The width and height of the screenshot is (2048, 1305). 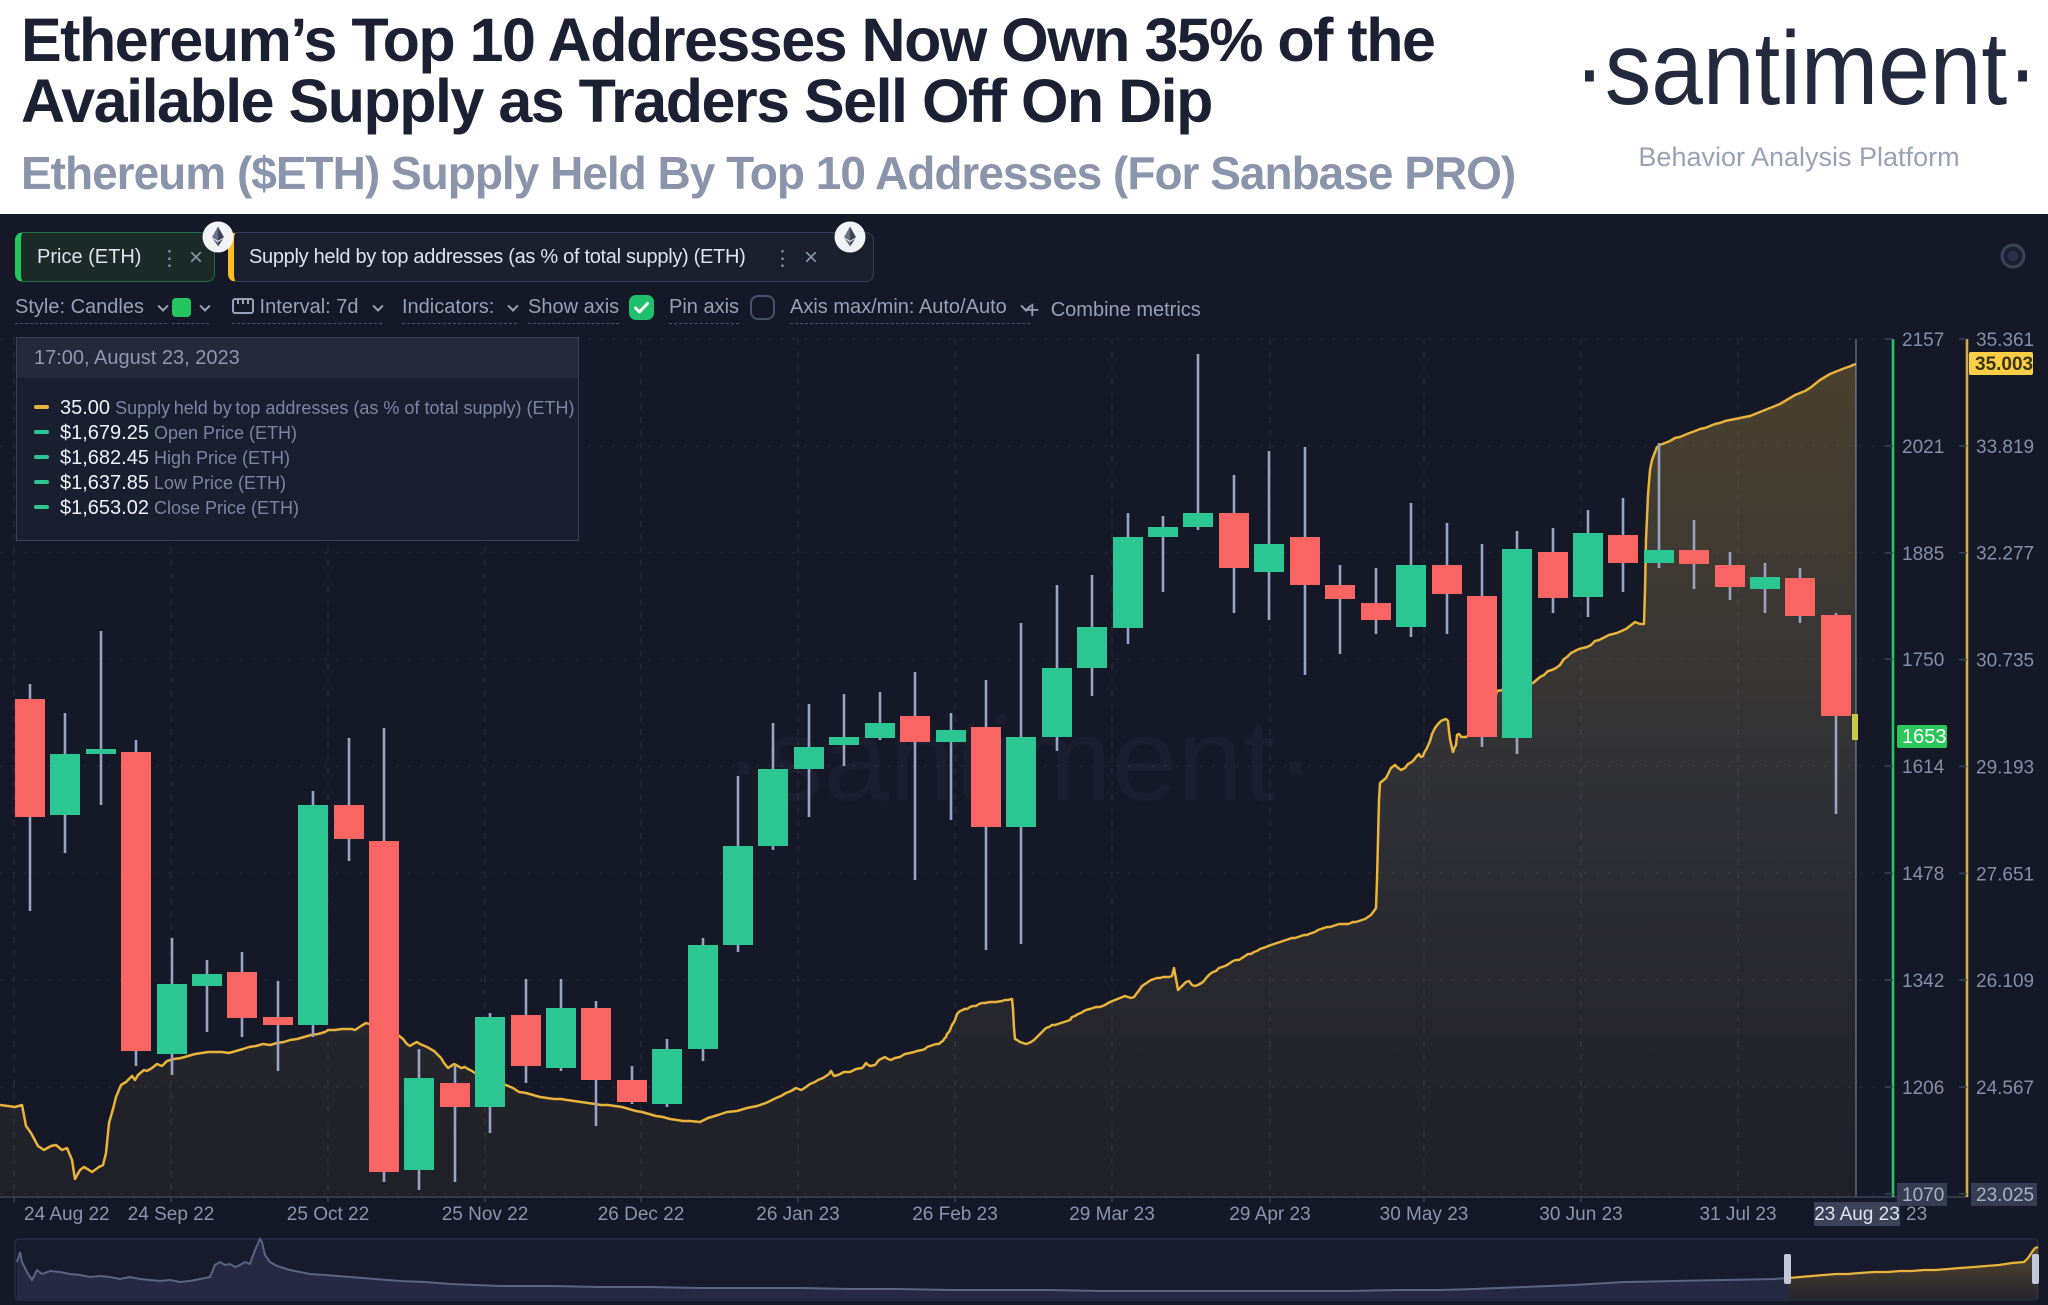 What do you see at coordinates (1923, 340) in the screenshot?
I see `svg-text: 2157` at bounding box center [1923, 340].